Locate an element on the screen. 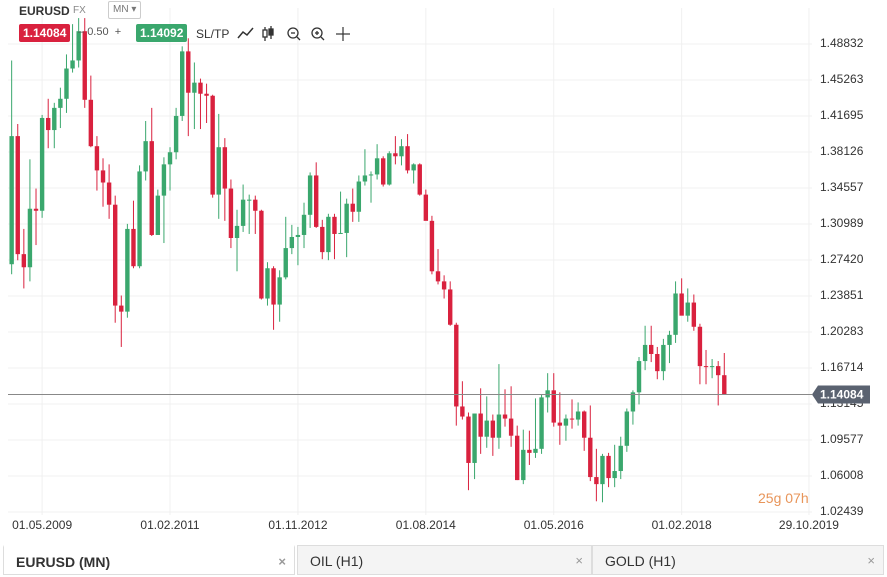 The height and width of the screenshot is (577, 887). y-tick-label: 1.06008 is located at coordinates (842, 475).